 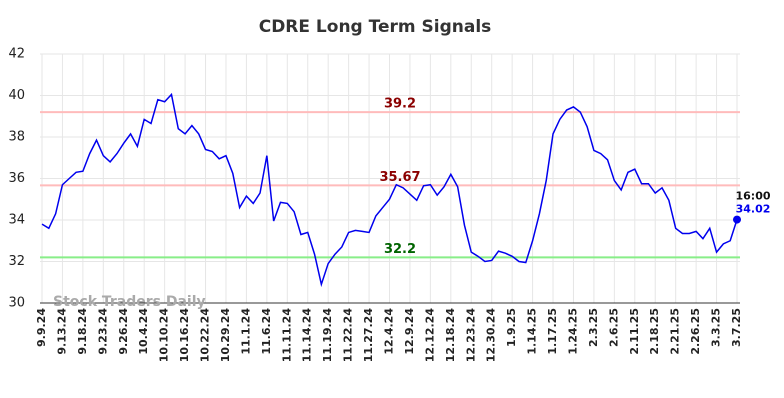 What do you see at coordinates (266, 331) in the screenshot?
I see `x-tick-label: 11.6.24` at bounding box center [266, 331].